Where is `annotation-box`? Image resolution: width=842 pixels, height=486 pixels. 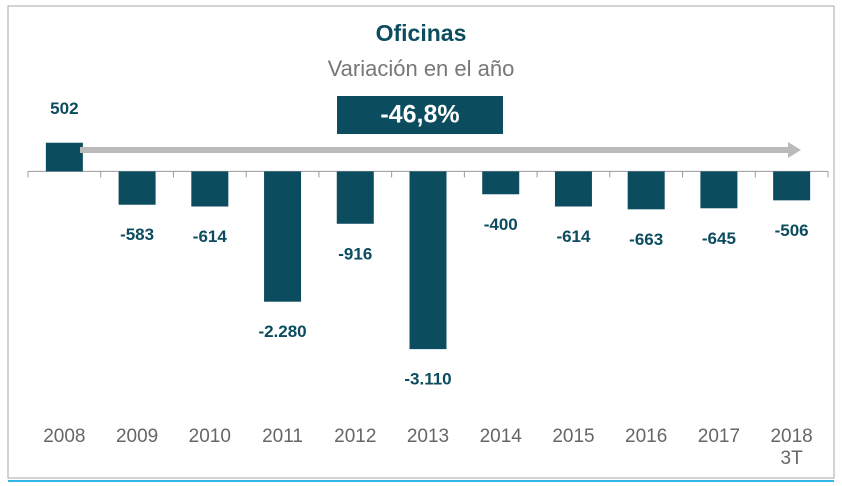
annotation-box is located at coordinates (420, 115).